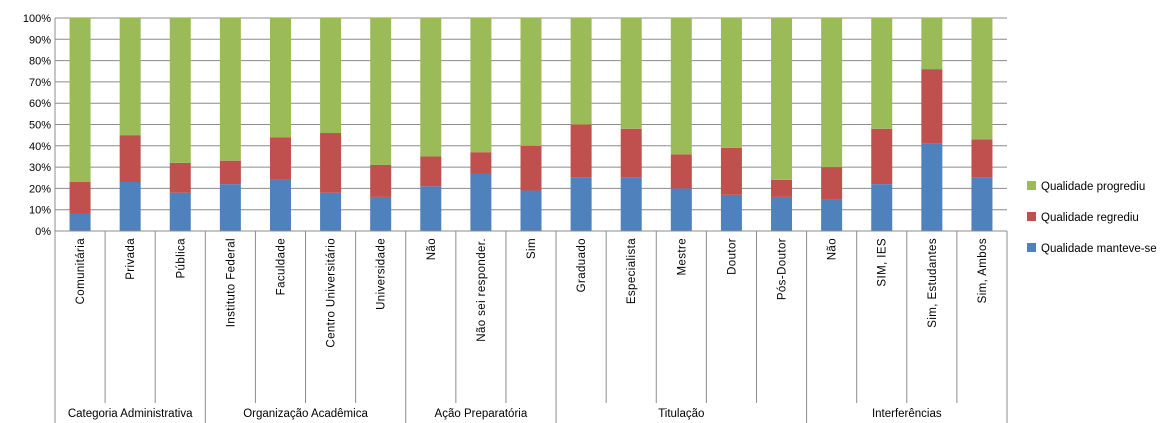 Image resolution: width=1171 pixels, height=423 pixels. What do you see at coordinates (43, 232) in the screenshot?
I see `y-tick-label: 0%` at bounding box center [43, 232].